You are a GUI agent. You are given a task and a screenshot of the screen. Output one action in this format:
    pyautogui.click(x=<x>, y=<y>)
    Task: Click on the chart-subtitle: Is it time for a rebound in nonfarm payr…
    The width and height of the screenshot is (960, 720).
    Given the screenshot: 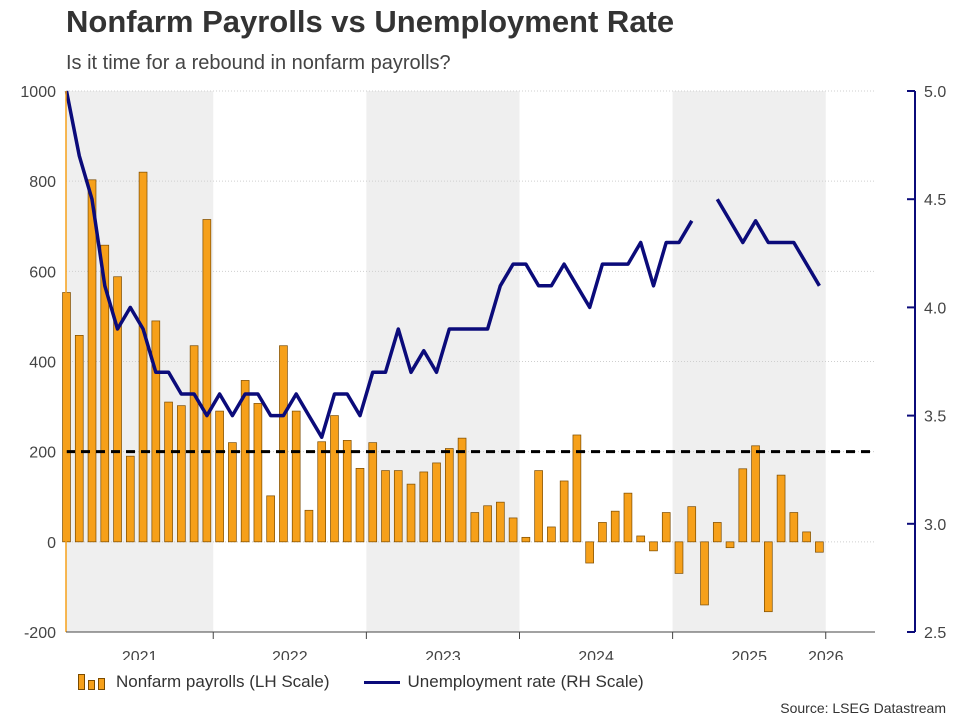 What is the action you would take?
    pyautogui.click(x=258, y=63)
    